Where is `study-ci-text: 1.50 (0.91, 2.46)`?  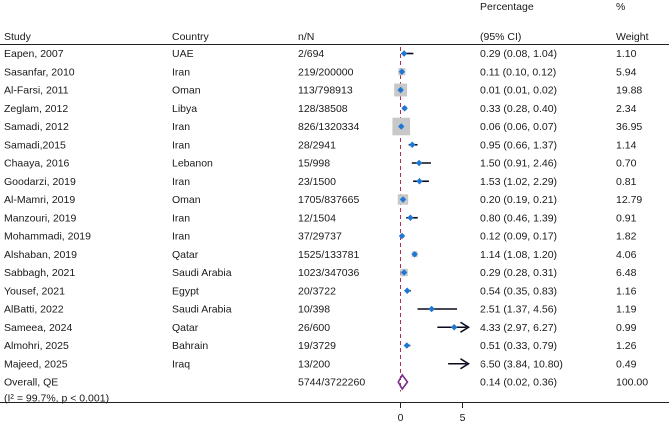 study-ci-text: 1.50 (0.91, 2.46) is located at coordinates (518, 164).